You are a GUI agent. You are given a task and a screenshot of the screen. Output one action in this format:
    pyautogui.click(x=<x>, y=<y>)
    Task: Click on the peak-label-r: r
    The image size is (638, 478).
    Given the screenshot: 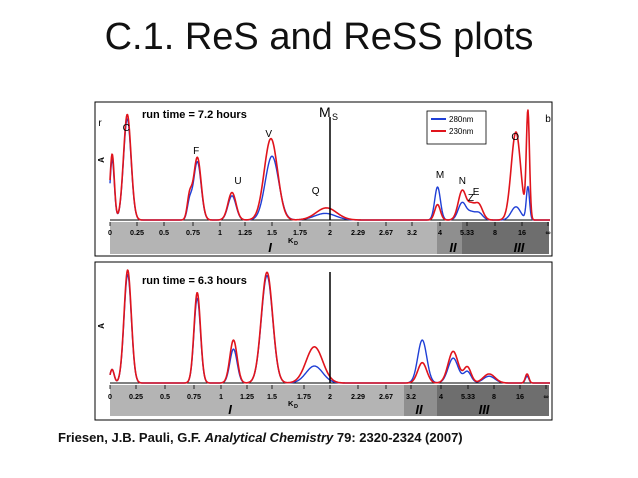 What is the action you would take?
    pyautogui.click(x=100, y=123)
    